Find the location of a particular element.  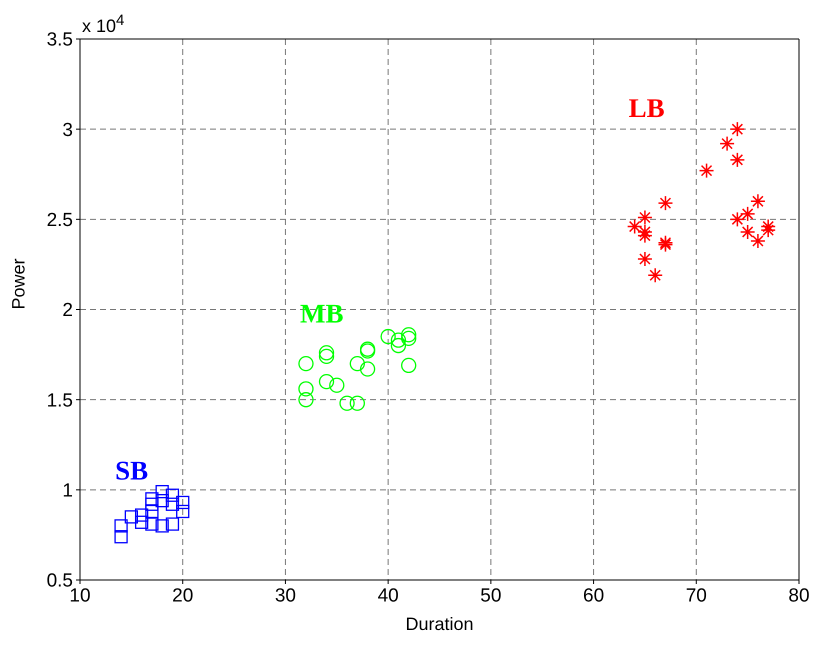

text: LB is located at coordinates (646, 108).